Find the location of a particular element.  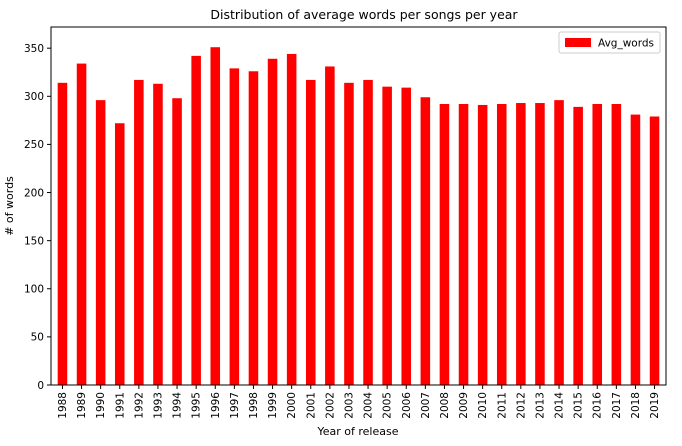

x-tick-label: 1993 is located at coordinates (158, 405).